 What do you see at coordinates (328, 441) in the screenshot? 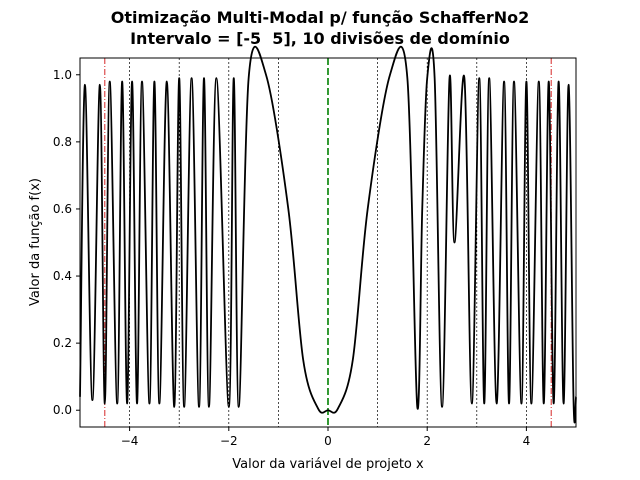
I see `x-tick-label: 0` at bounding box center [328, 441].